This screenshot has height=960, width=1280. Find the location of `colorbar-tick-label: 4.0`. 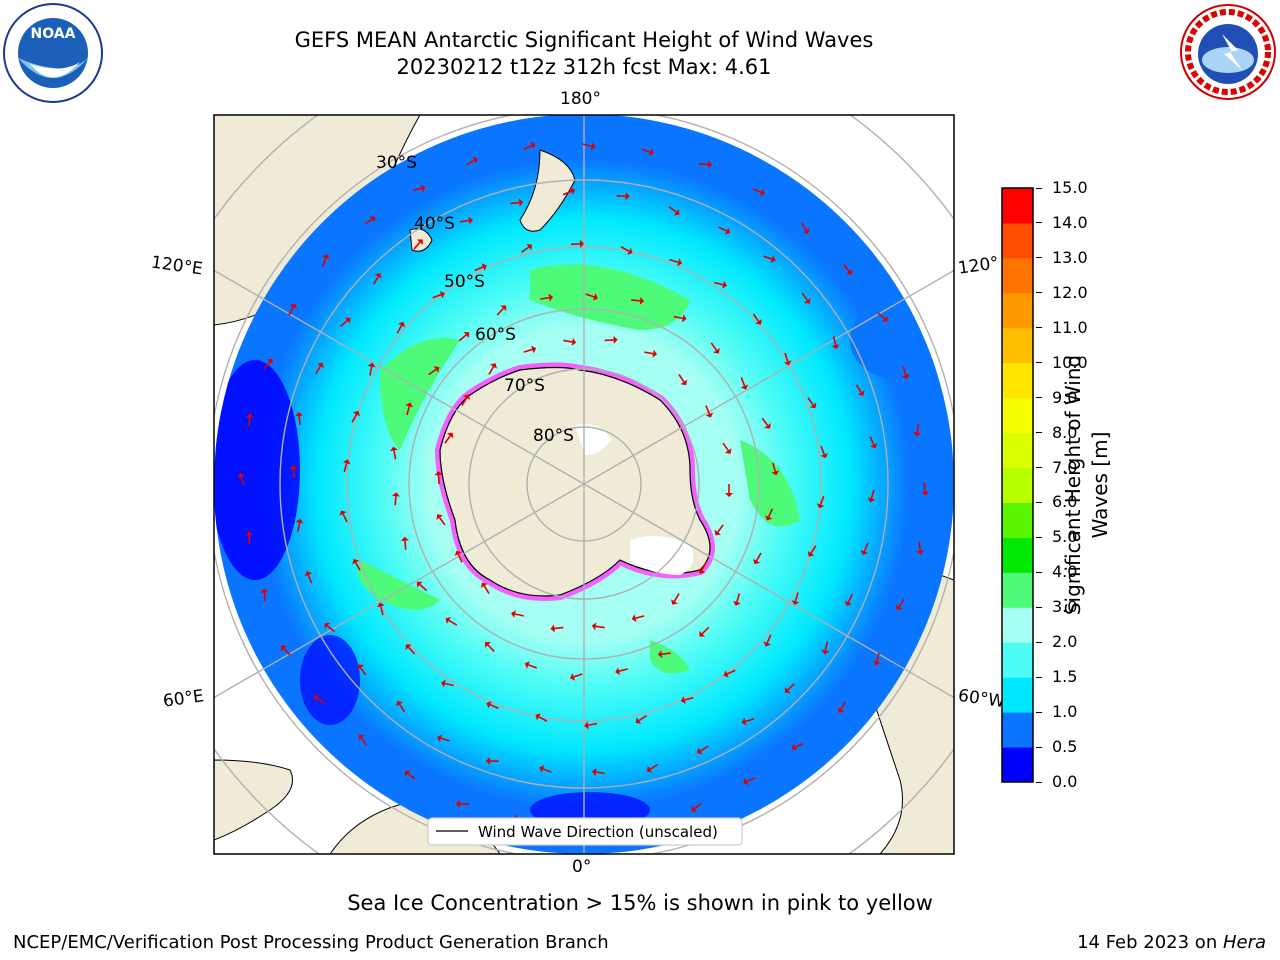

colorbar-tick-label: 4.0 is located at coordinates (1065, 572).